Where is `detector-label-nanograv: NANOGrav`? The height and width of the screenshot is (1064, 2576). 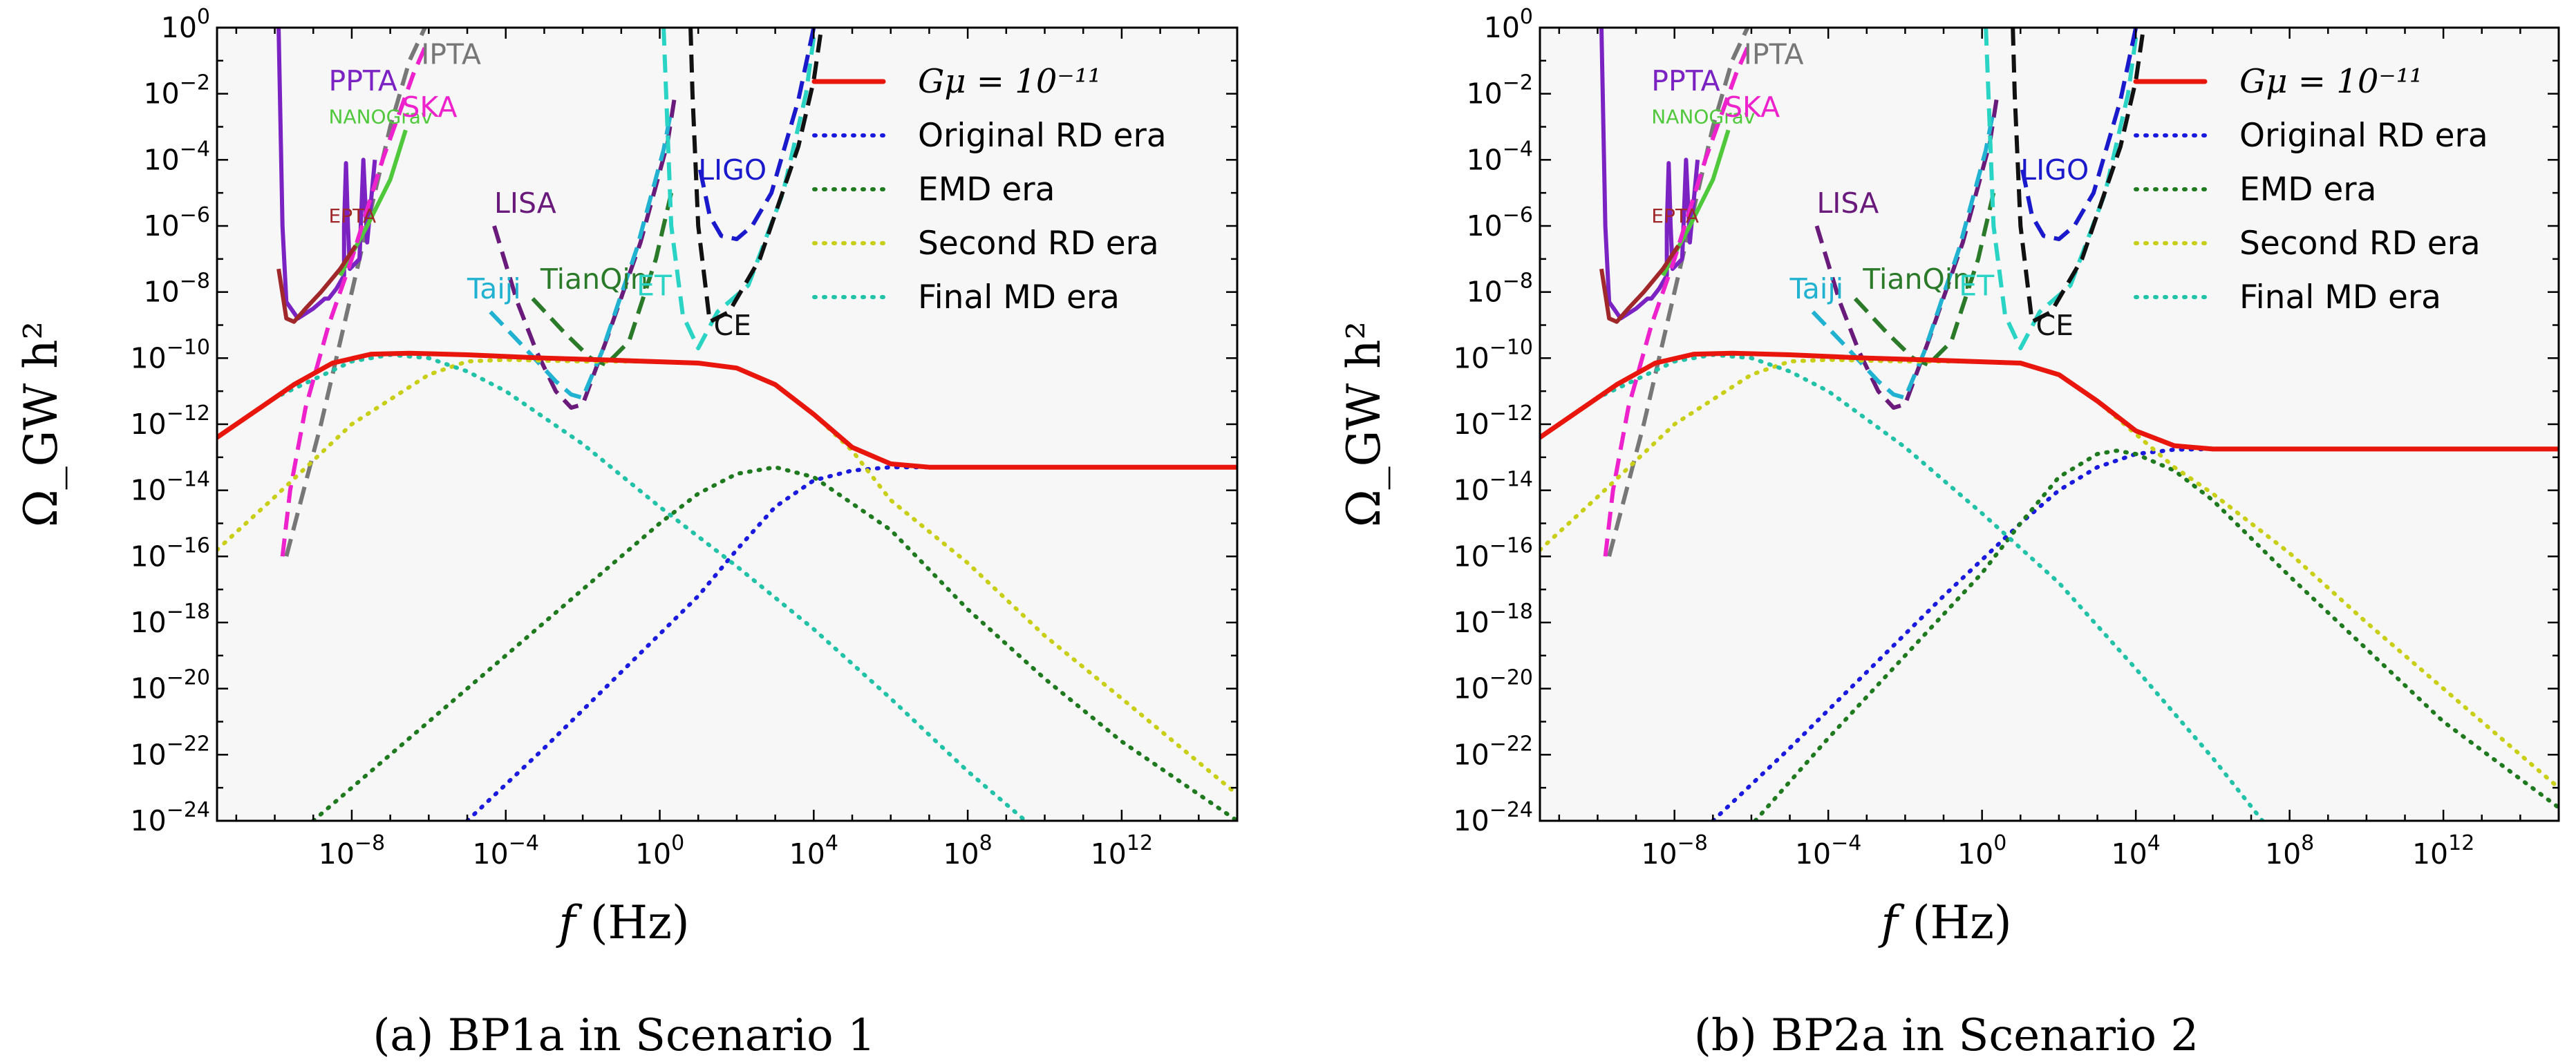
detector-label-nanograv: NANOGrav is located at coordinates (381, 118).